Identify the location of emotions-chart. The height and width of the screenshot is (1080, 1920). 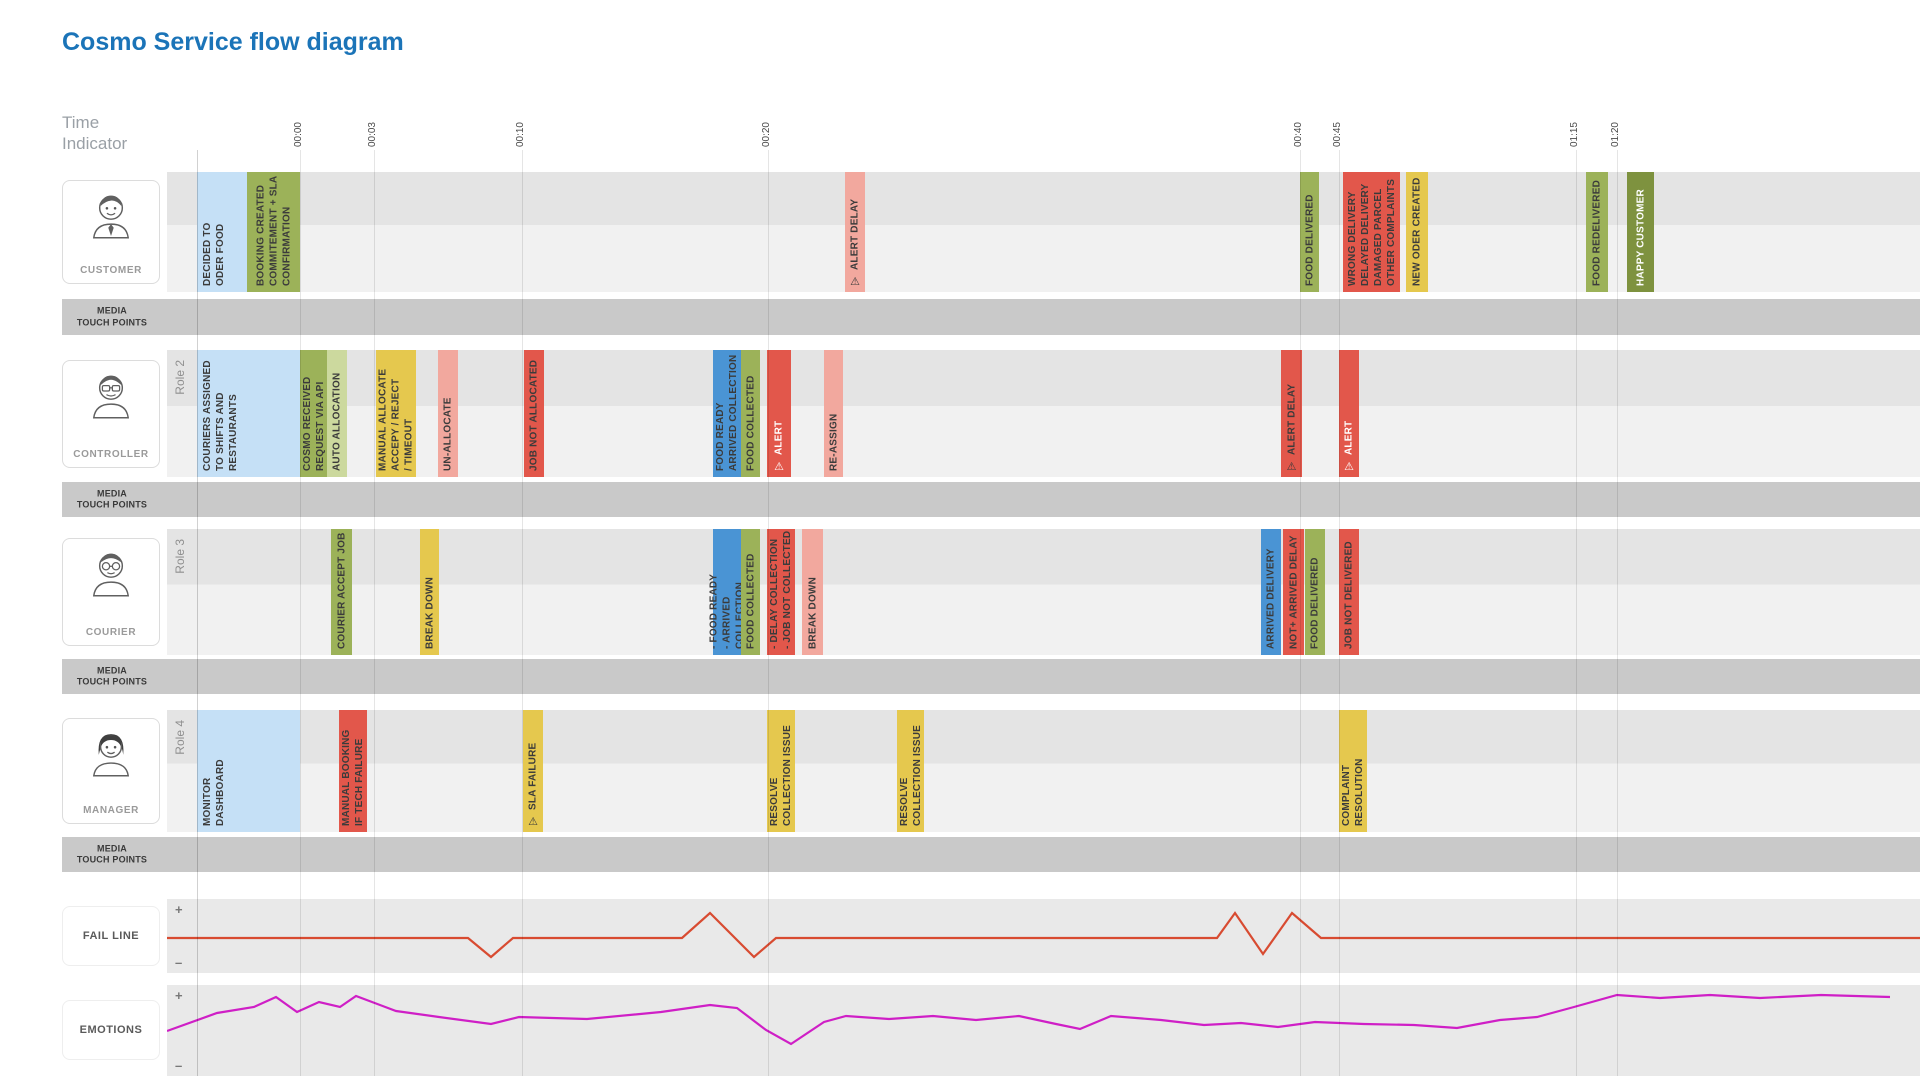
(1029, 1019).